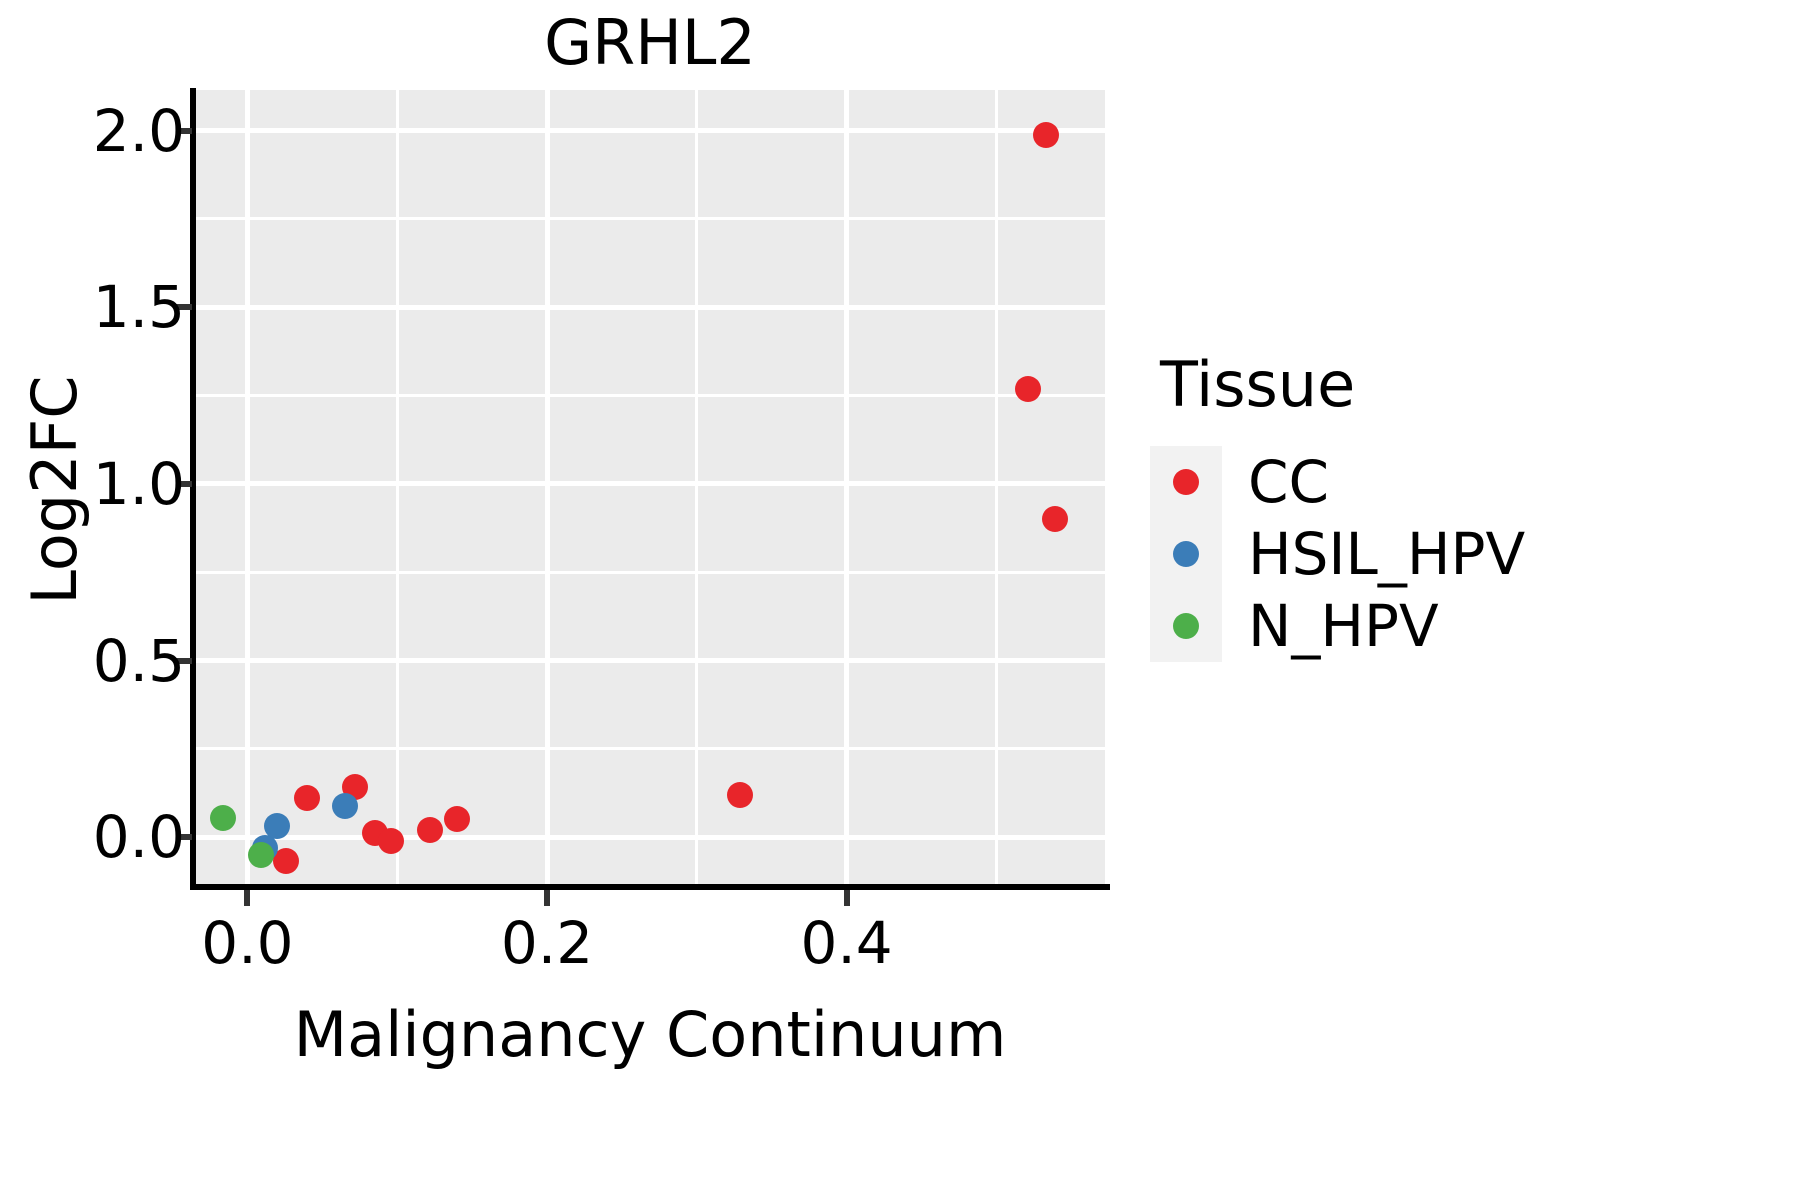  Describe the element at coordinates (138, 307) in the screenshot. I see `y-axis-tick-label: 1.5` at that location.